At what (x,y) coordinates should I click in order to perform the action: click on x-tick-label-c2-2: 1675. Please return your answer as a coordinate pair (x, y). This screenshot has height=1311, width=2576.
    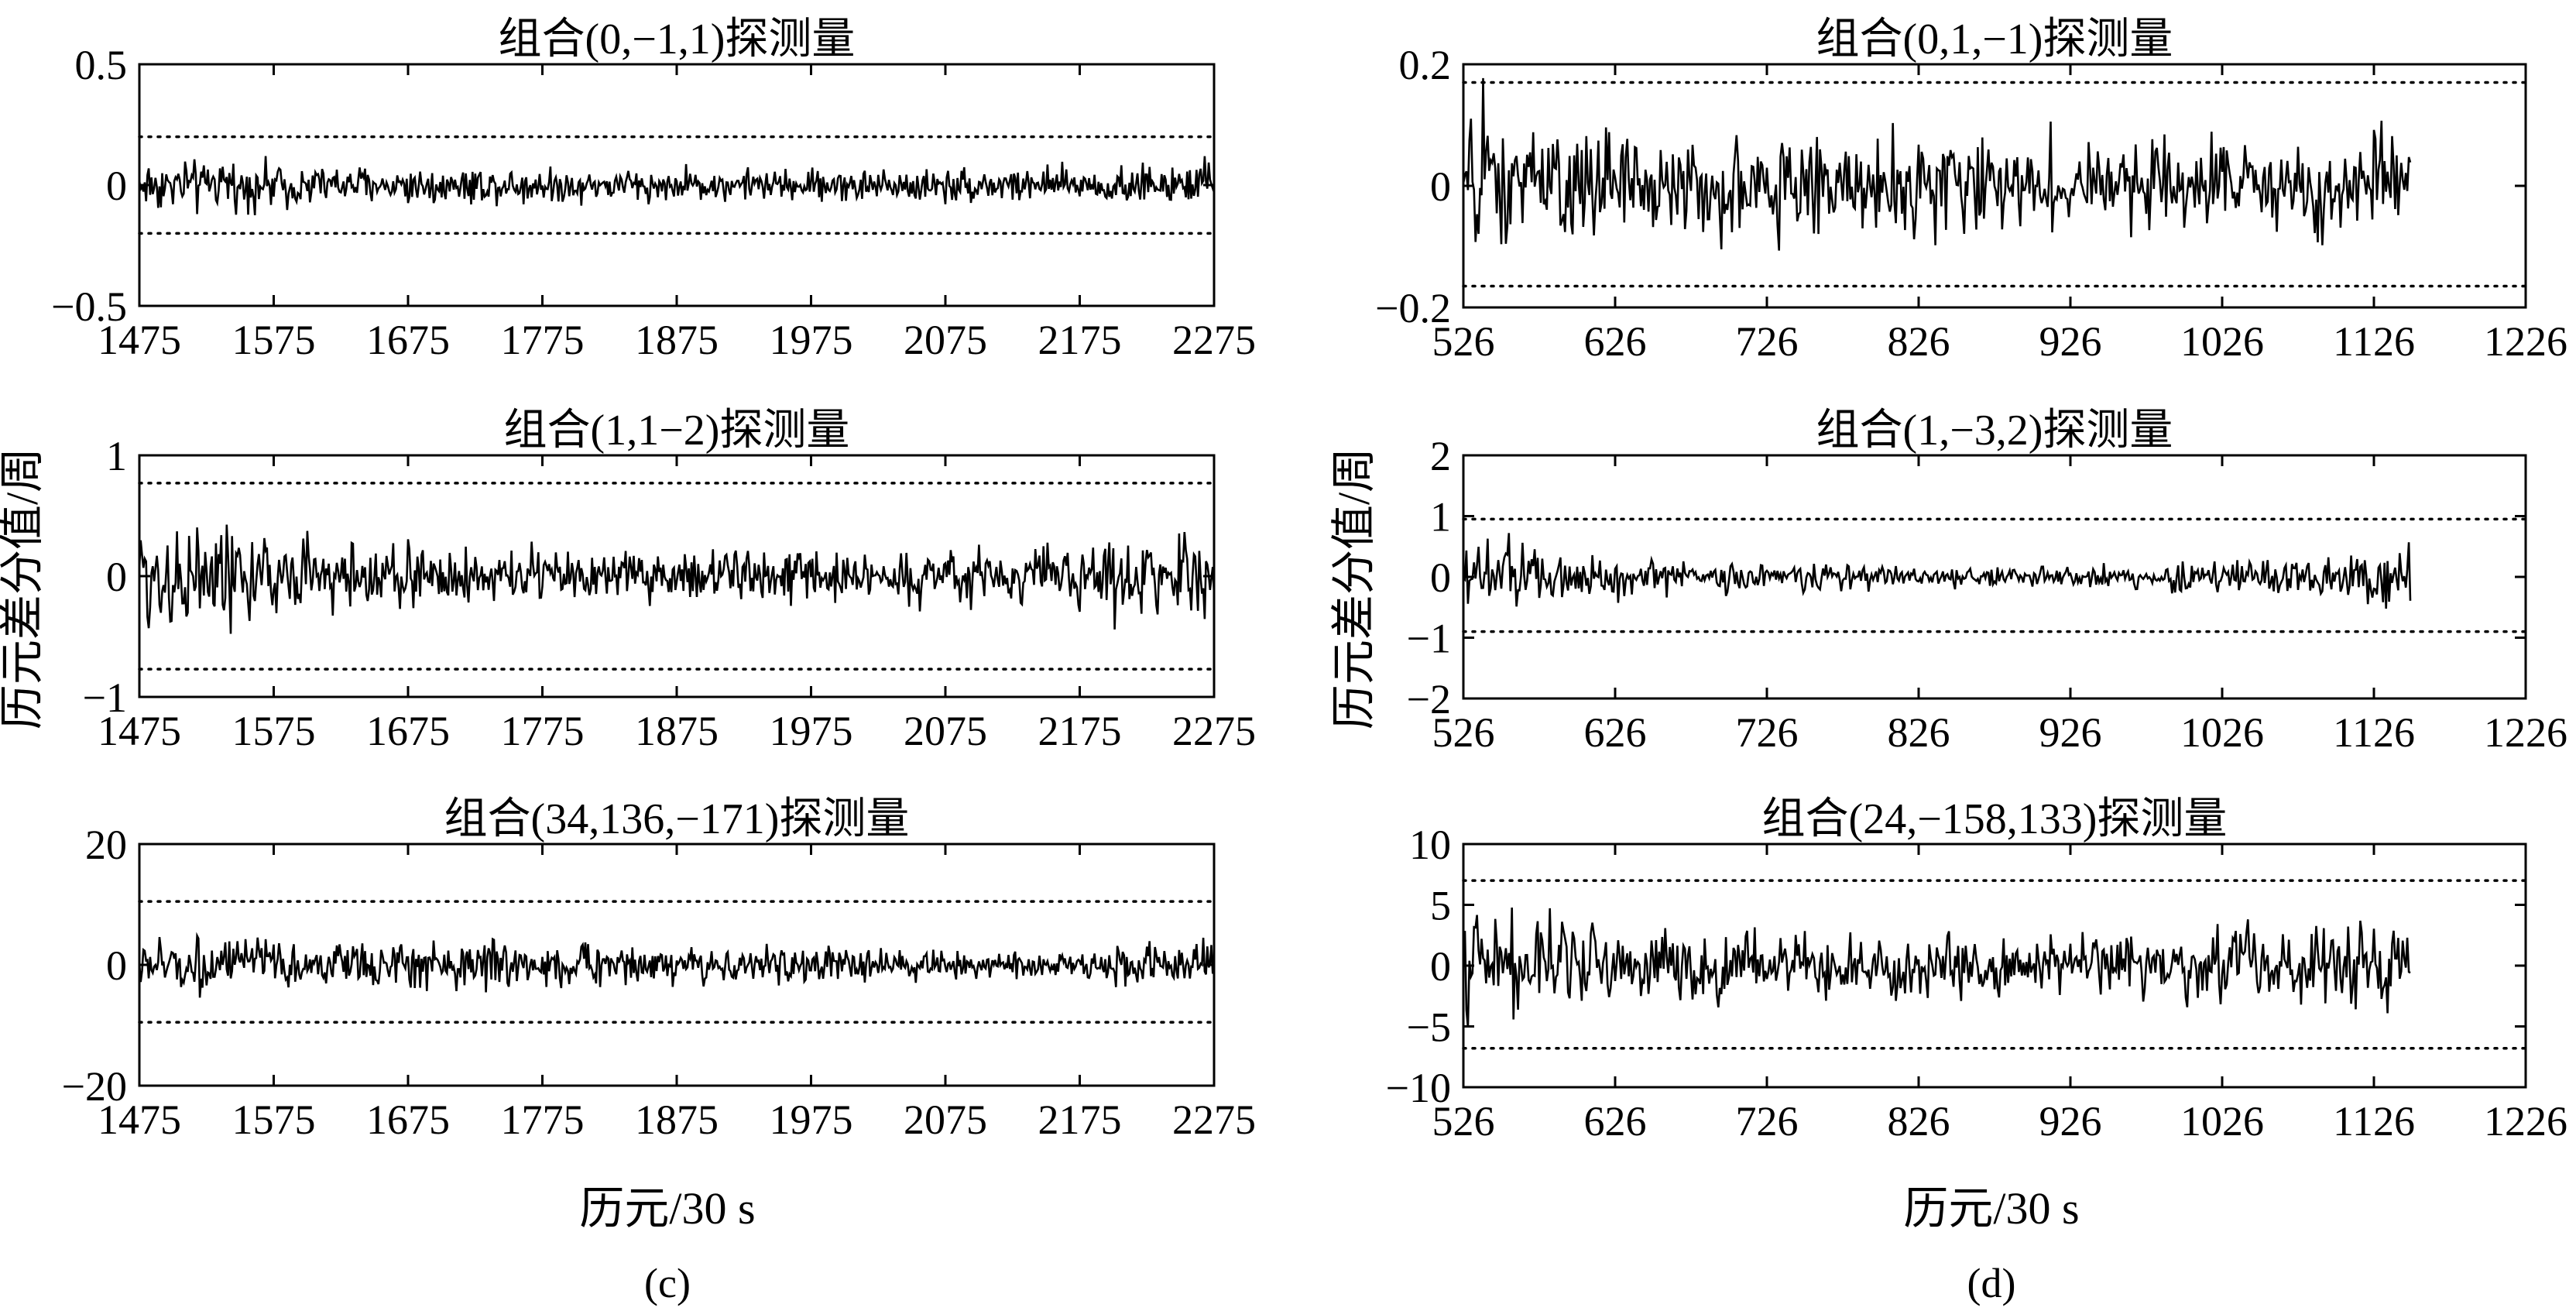
    Looking at the image, I should click on (408, 1120).